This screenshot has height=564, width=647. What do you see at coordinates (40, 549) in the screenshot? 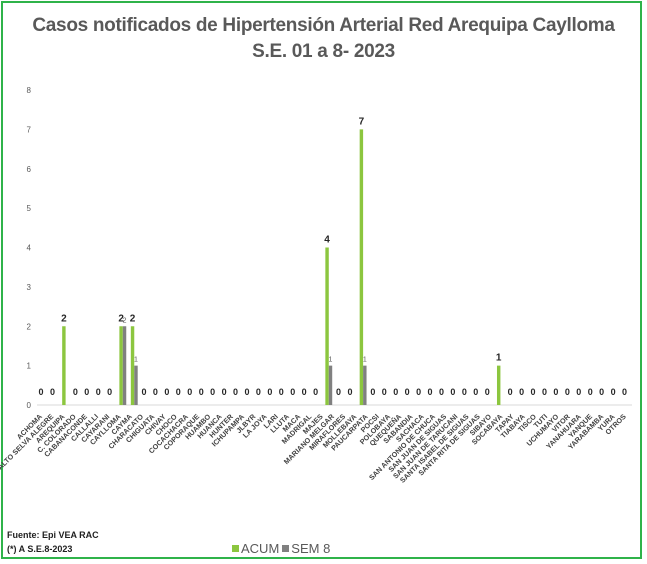
I see `period-note: (*) A S.E.8-2023` at bounding box center [40, 549].